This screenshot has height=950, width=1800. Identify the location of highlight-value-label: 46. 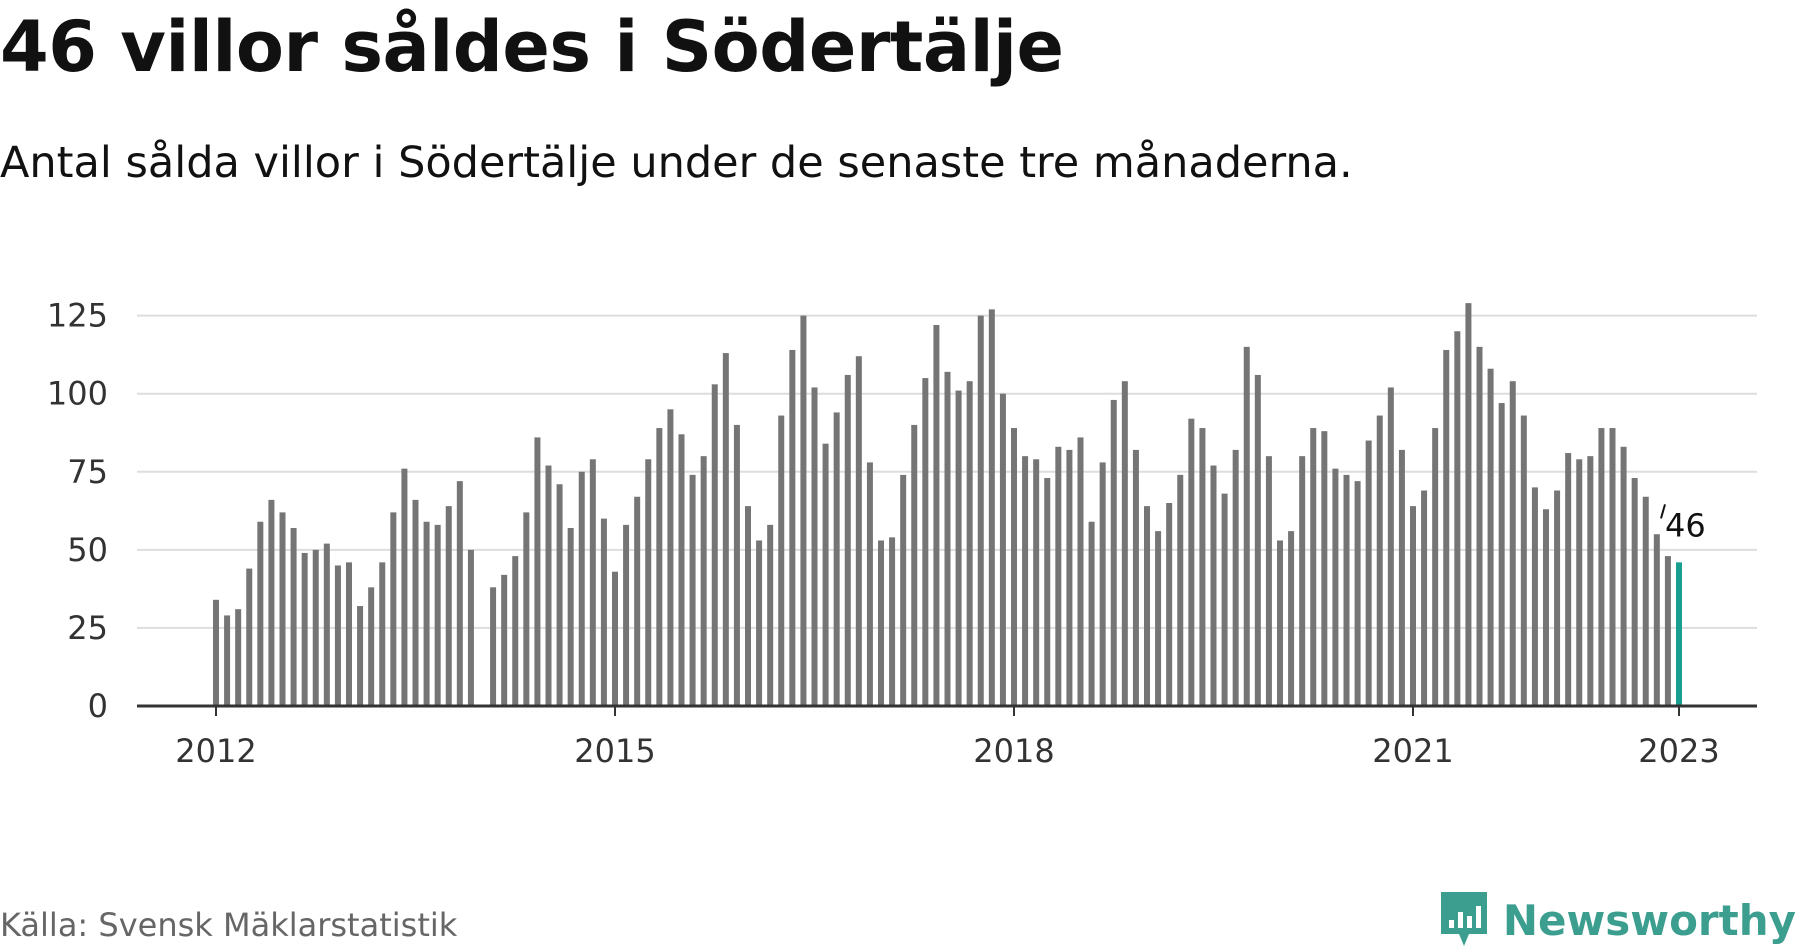
(1685, 525).